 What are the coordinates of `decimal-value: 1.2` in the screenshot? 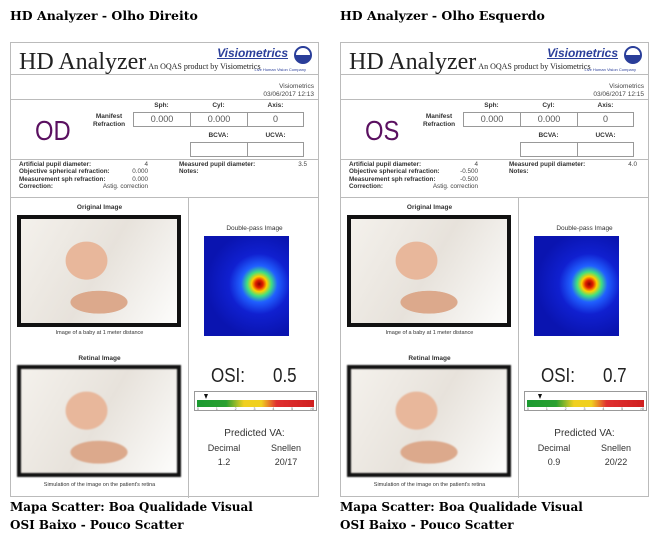 It's located at (224, 462).